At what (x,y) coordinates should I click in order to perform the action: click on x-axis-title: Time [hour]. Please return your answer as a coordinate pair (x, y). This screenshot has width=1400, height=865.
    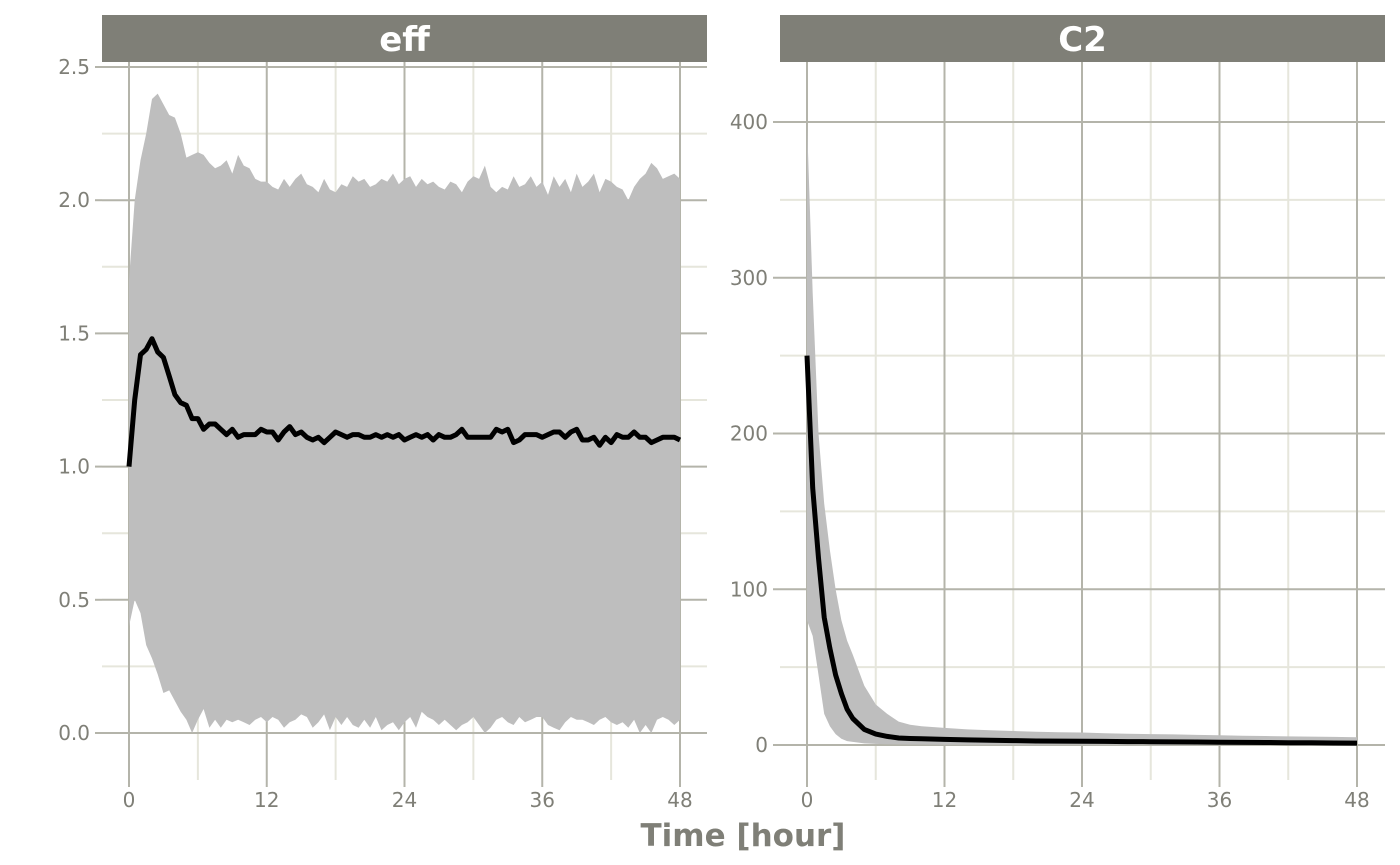
    Looking at the image, I should click on (743, 836).